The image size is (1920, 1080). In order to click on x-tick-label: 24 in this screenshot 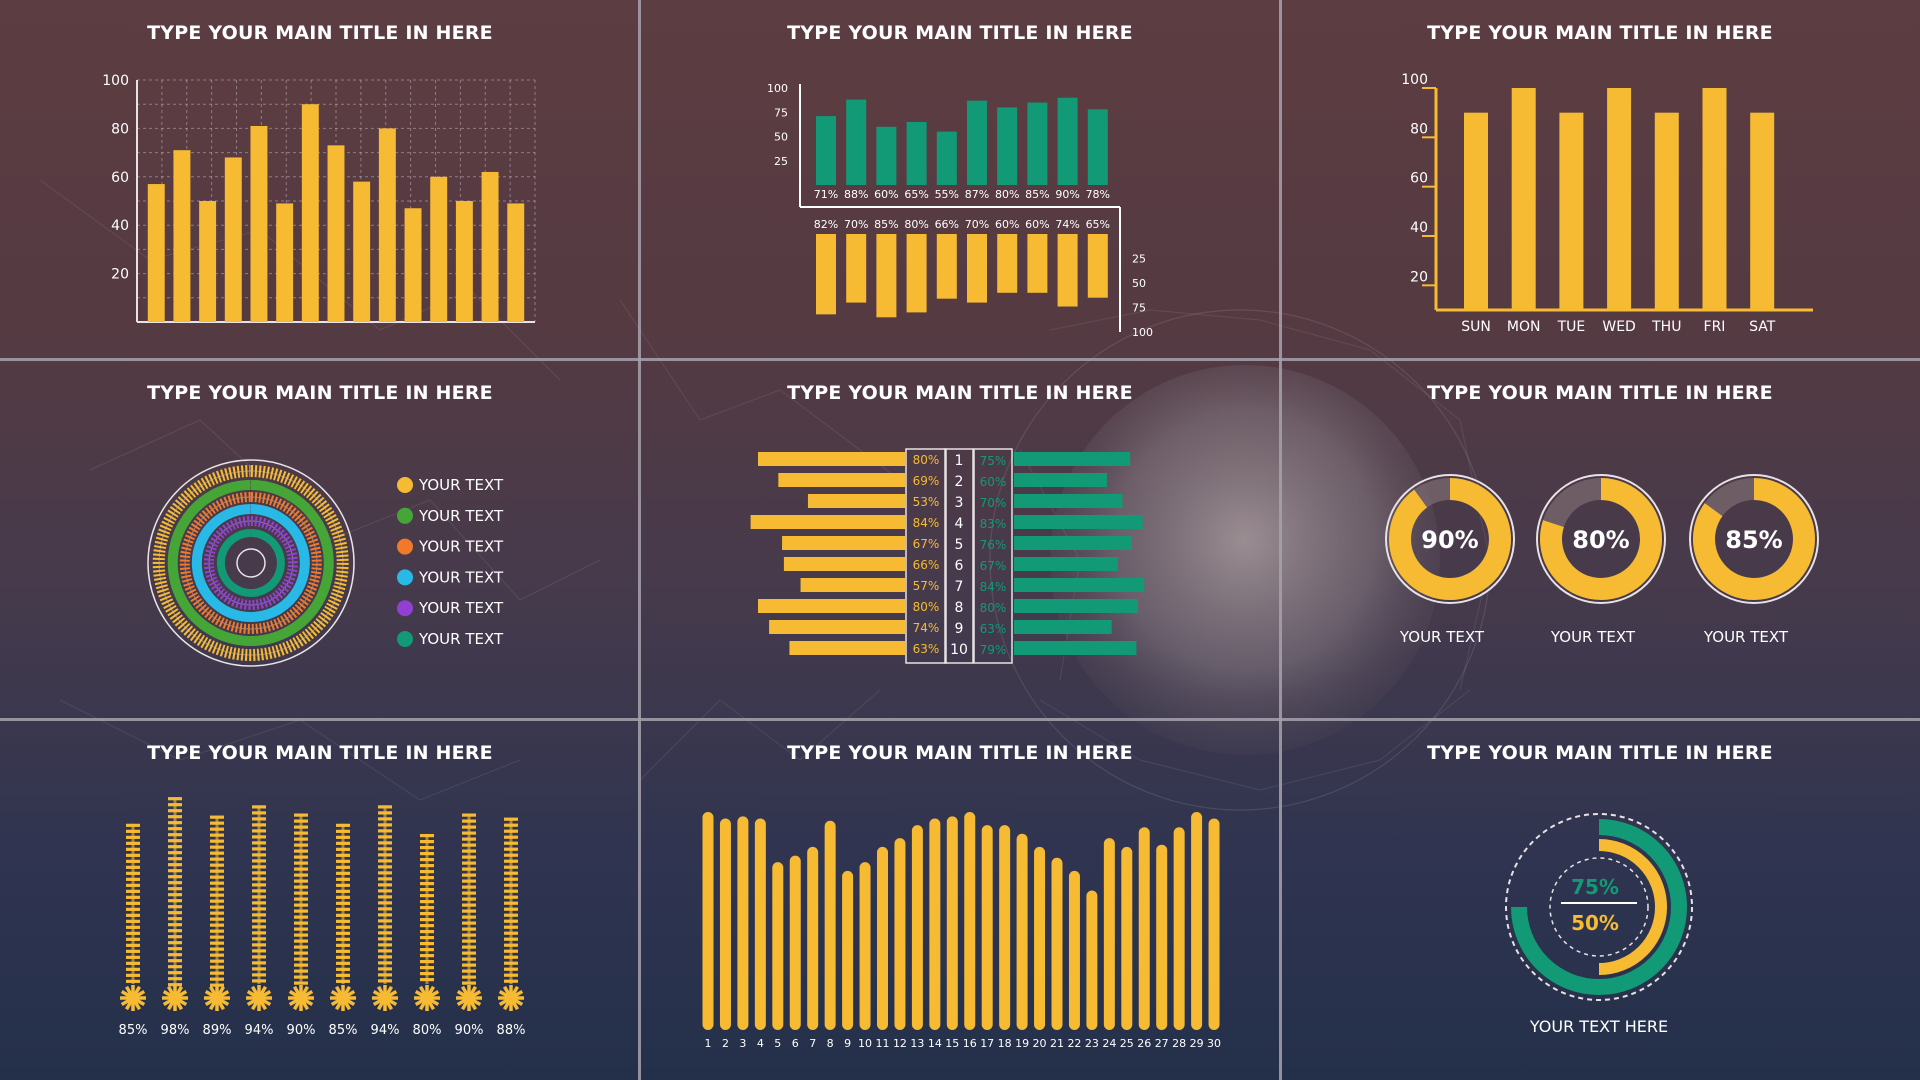, I will do `click(1109, 1043)`.